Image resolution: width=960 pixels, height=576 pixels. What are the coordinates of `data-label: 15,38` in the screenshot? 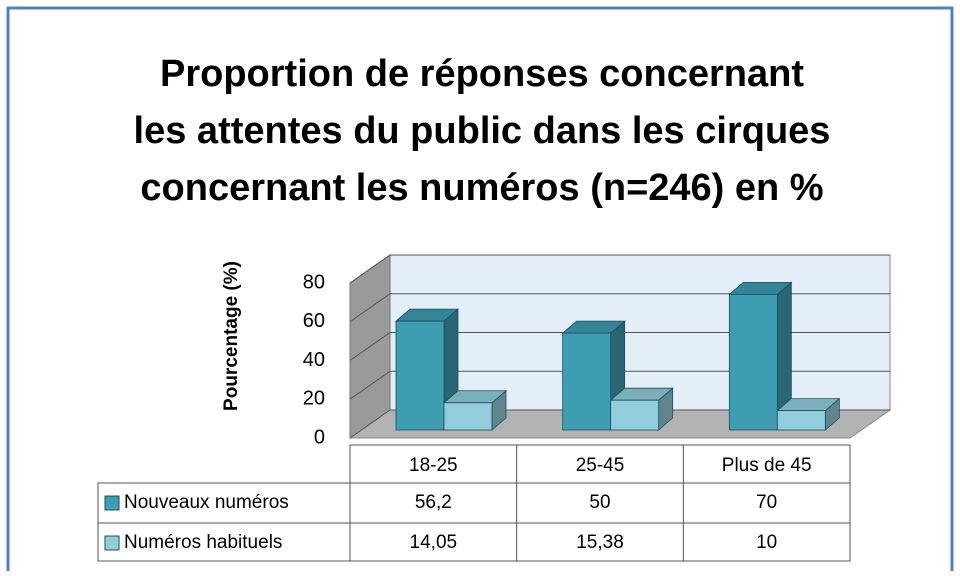 It's located at (600, 542).